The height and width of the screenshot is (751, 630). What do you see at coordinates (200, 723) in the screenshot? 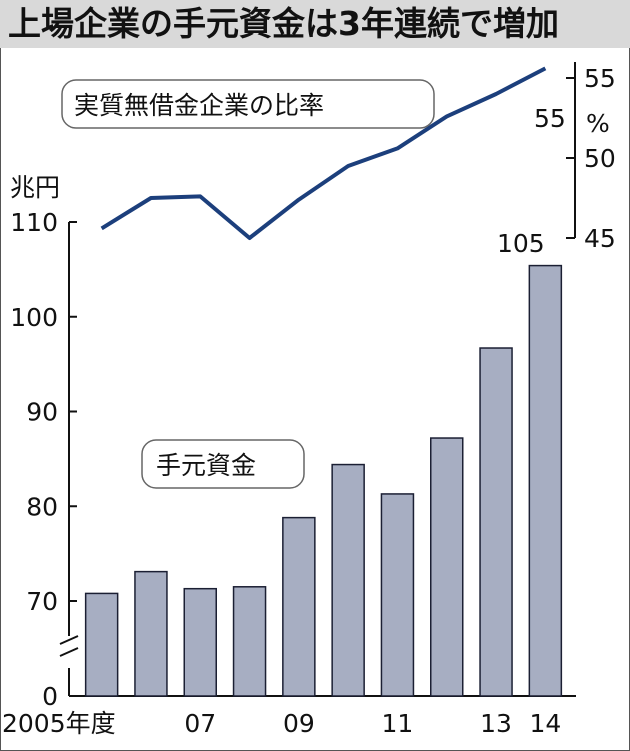
I see `x-tick-label: 07` at bounding box center [200, 723].